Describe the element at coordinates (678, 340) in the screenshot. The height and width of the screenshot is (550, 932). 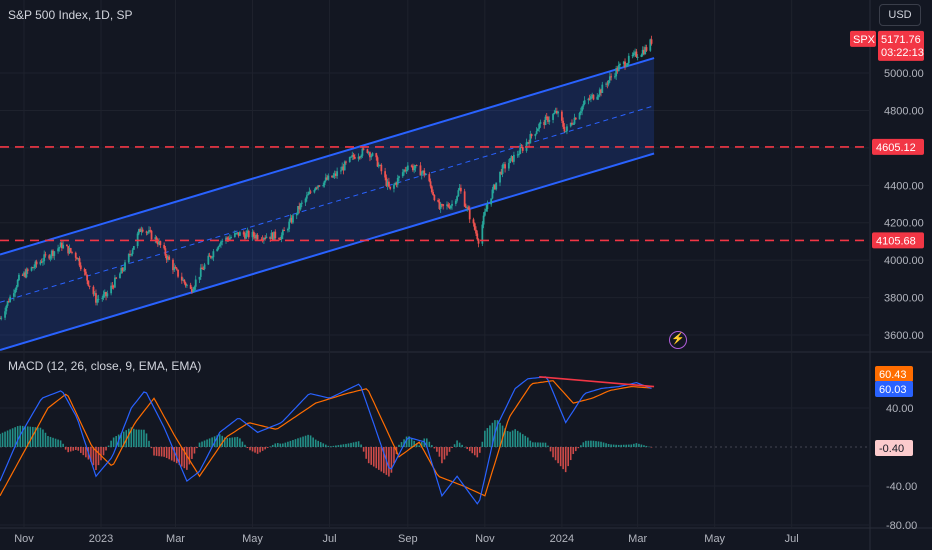
I see `lightning-icon: ⚡` at that location.